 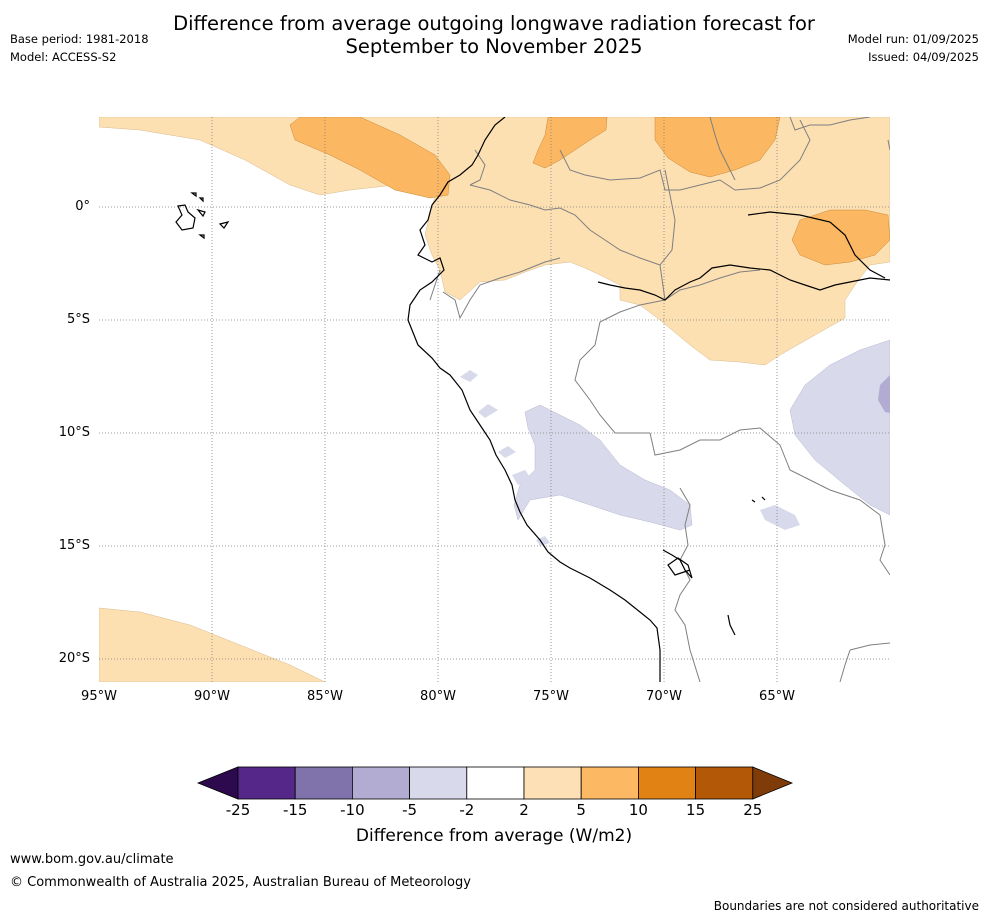 I want to click on colorbar-tick: 5, so click(x=581, y=810).